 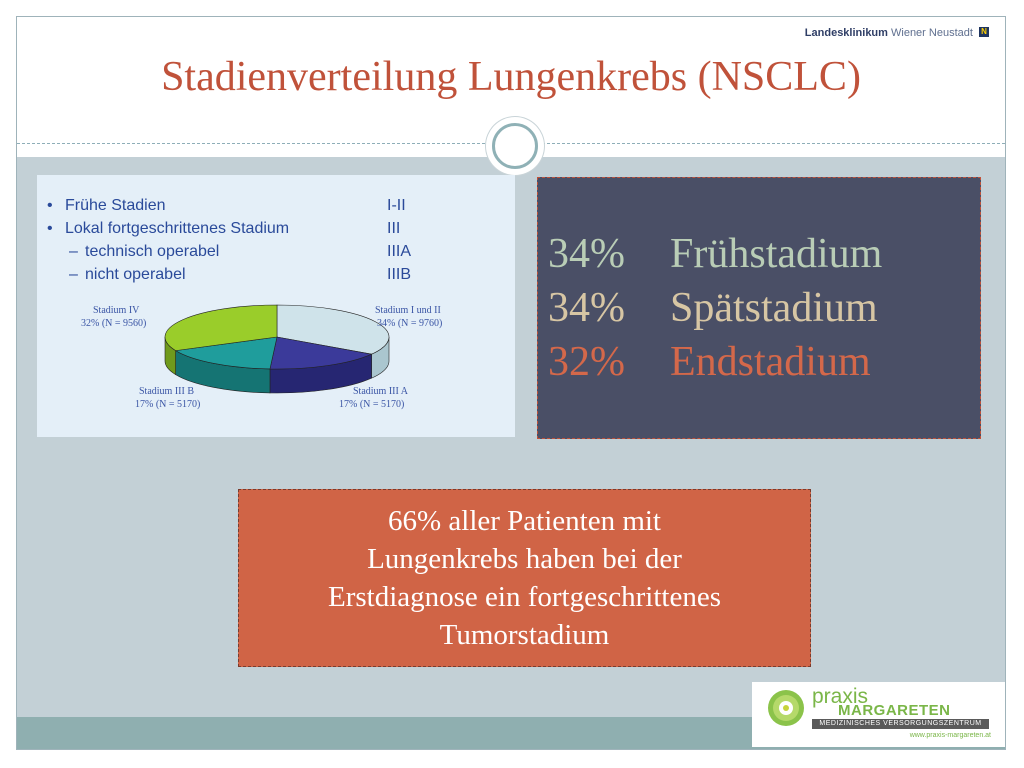 What do you see at coordinates (984, 32) in the screenshot?
I see `logo-mark-icon: N` at bounding box center [984, 32].